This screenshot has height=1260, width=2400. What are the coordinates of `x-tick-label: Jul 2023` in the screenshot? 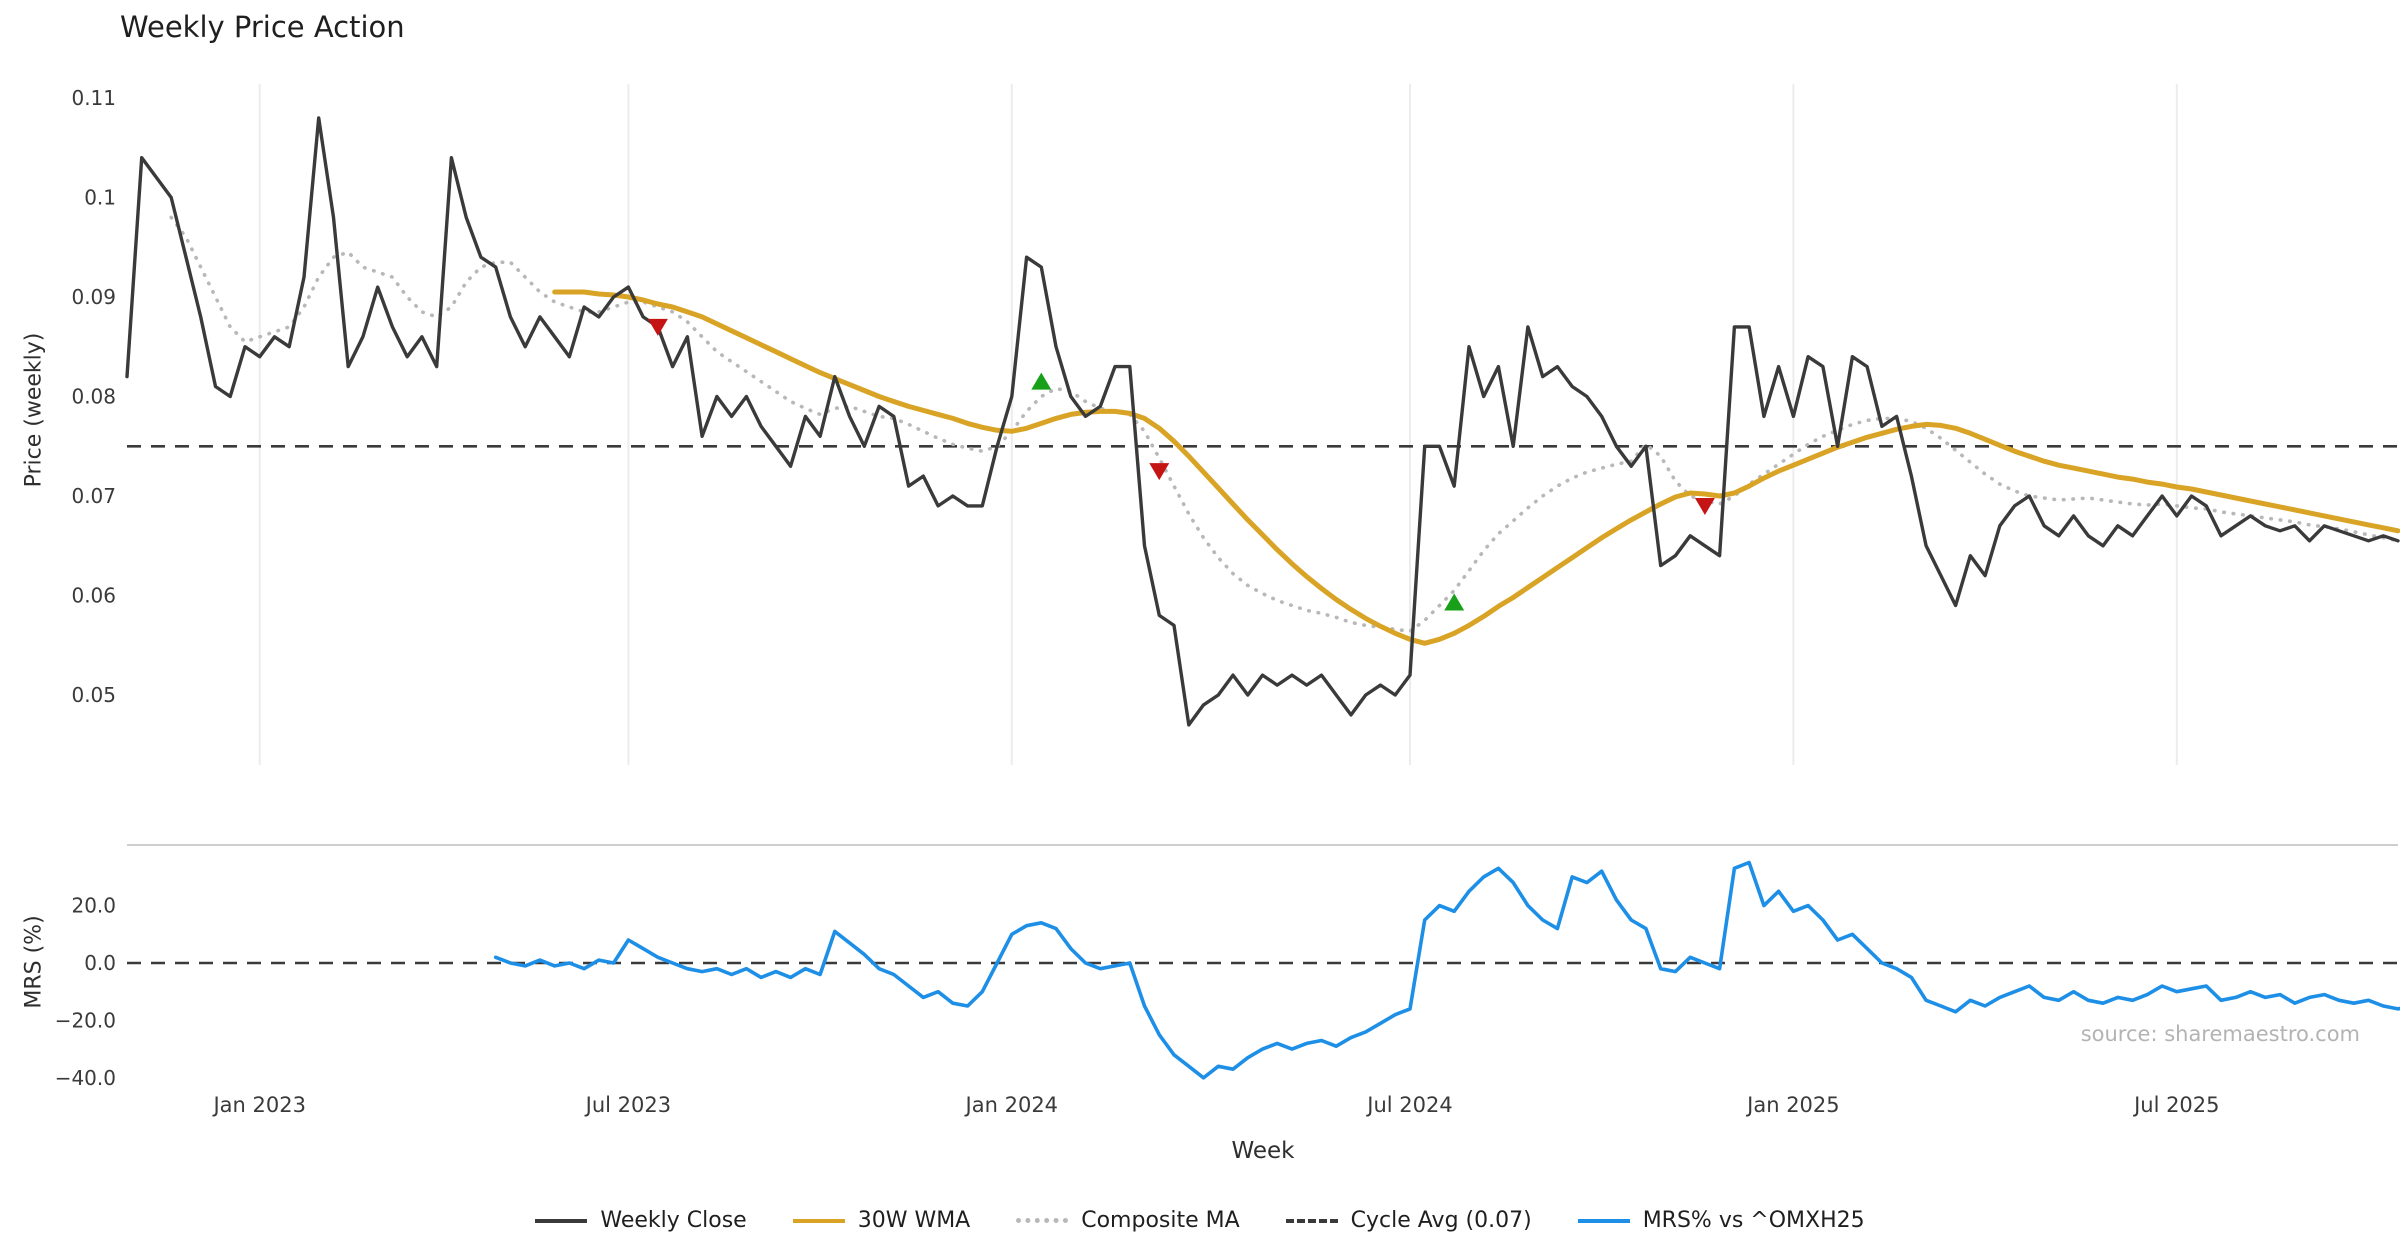 It's located at (627, 1105).